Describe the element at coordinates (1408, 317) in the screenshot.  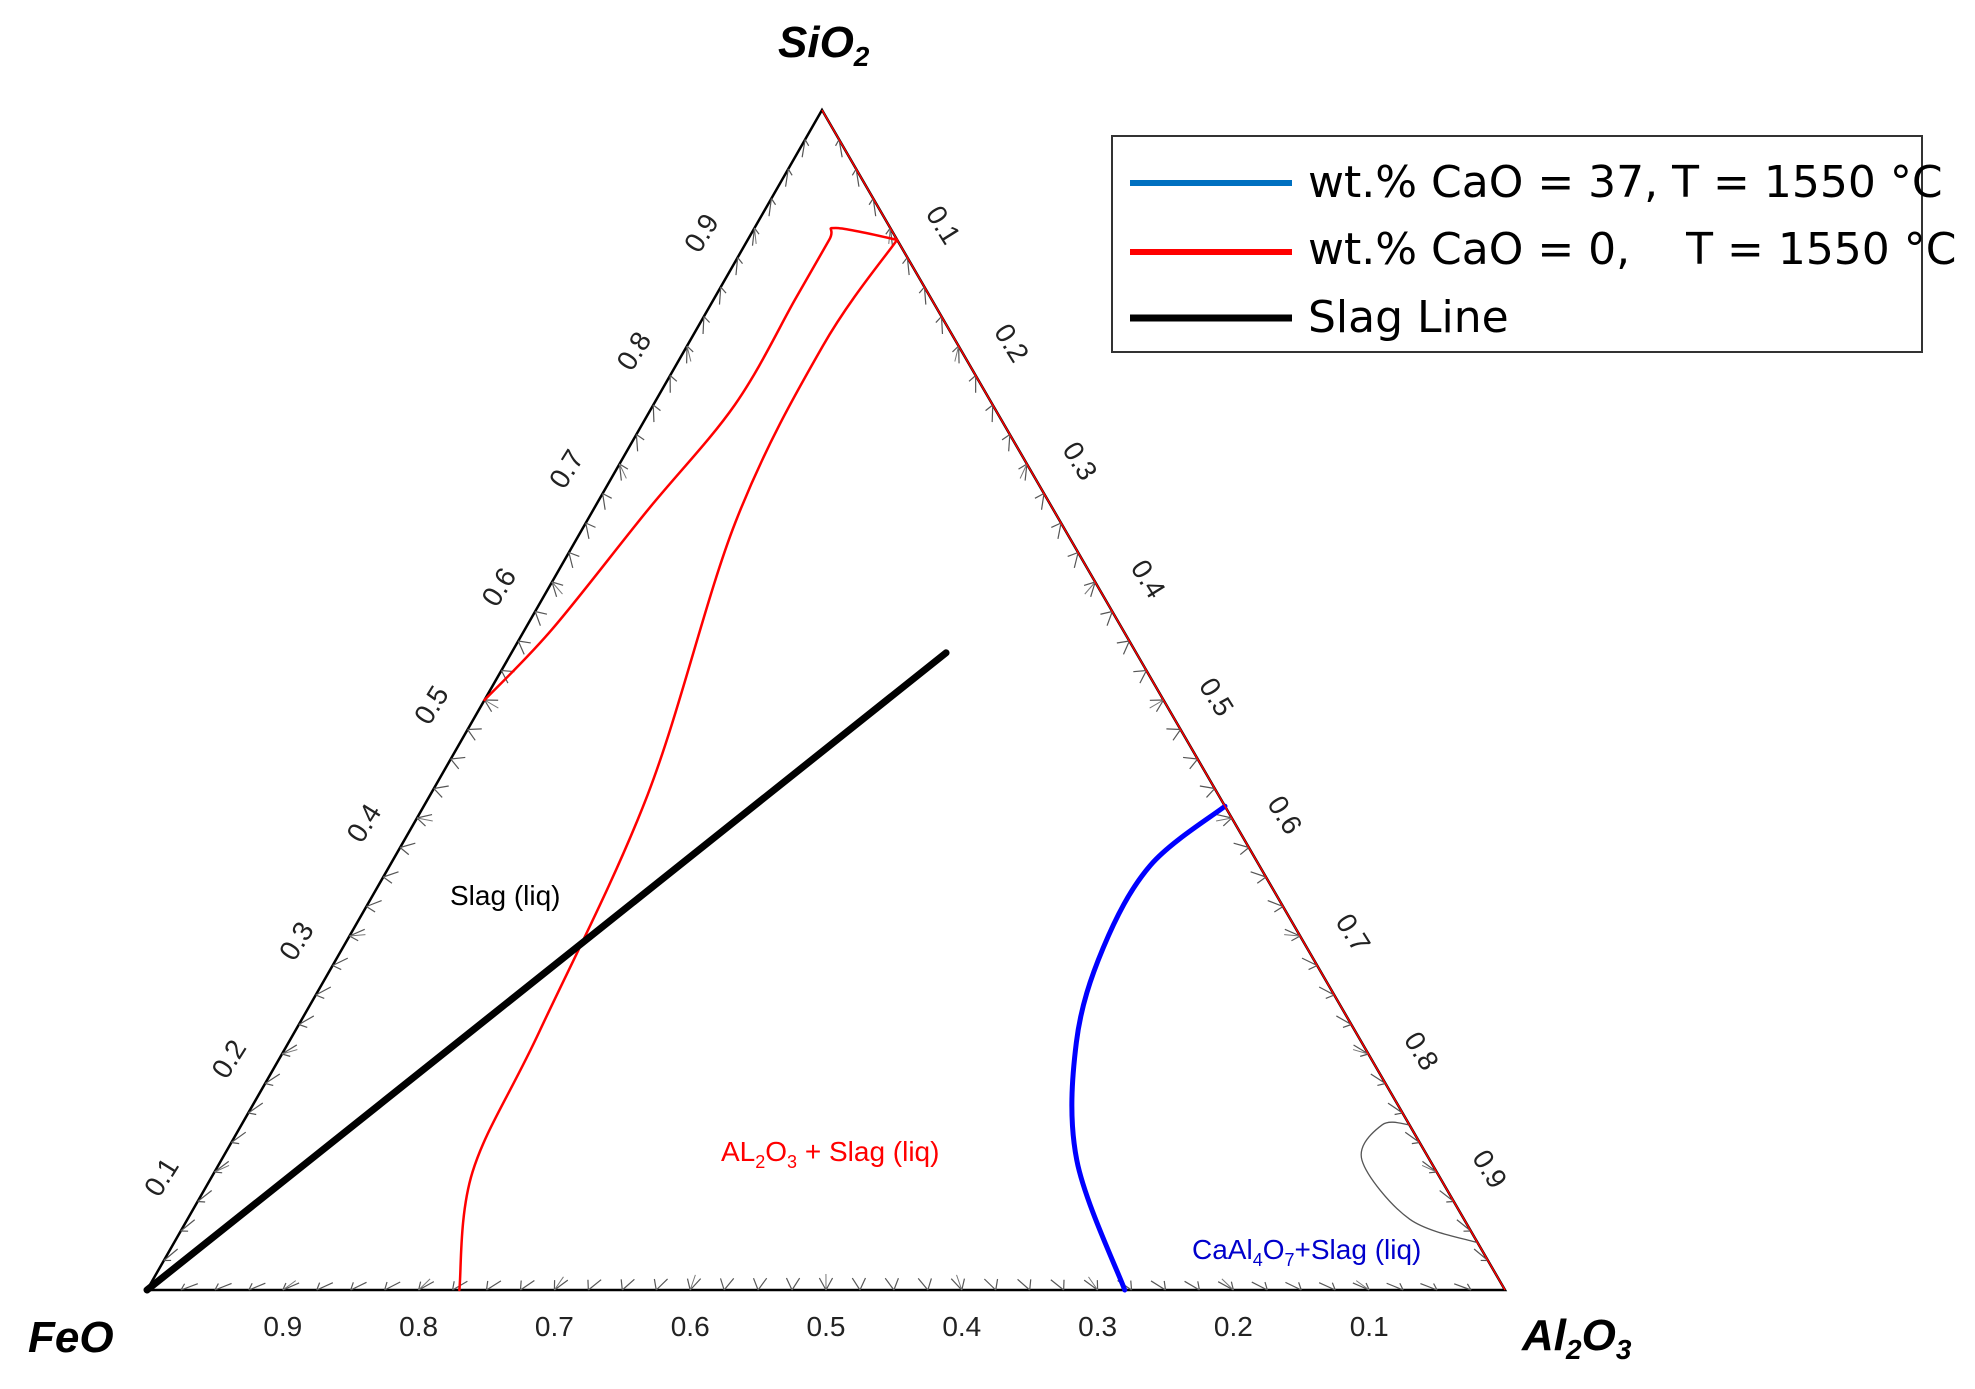
I see `legend-label-slag-line: Slag Line` at that location.